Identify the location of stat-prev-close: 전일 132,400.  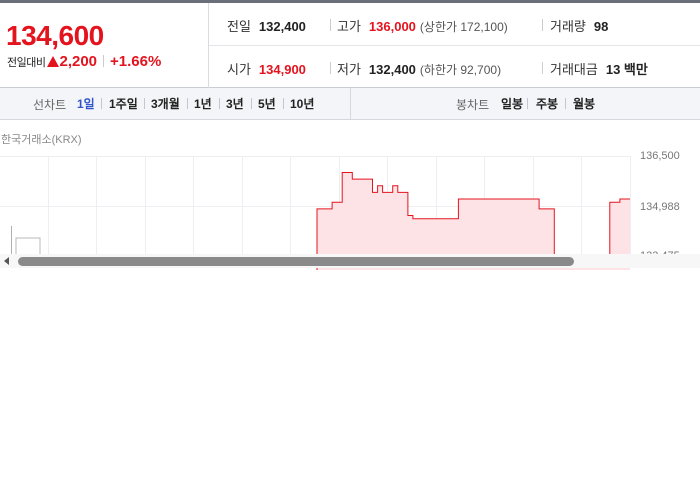
(266, 25).